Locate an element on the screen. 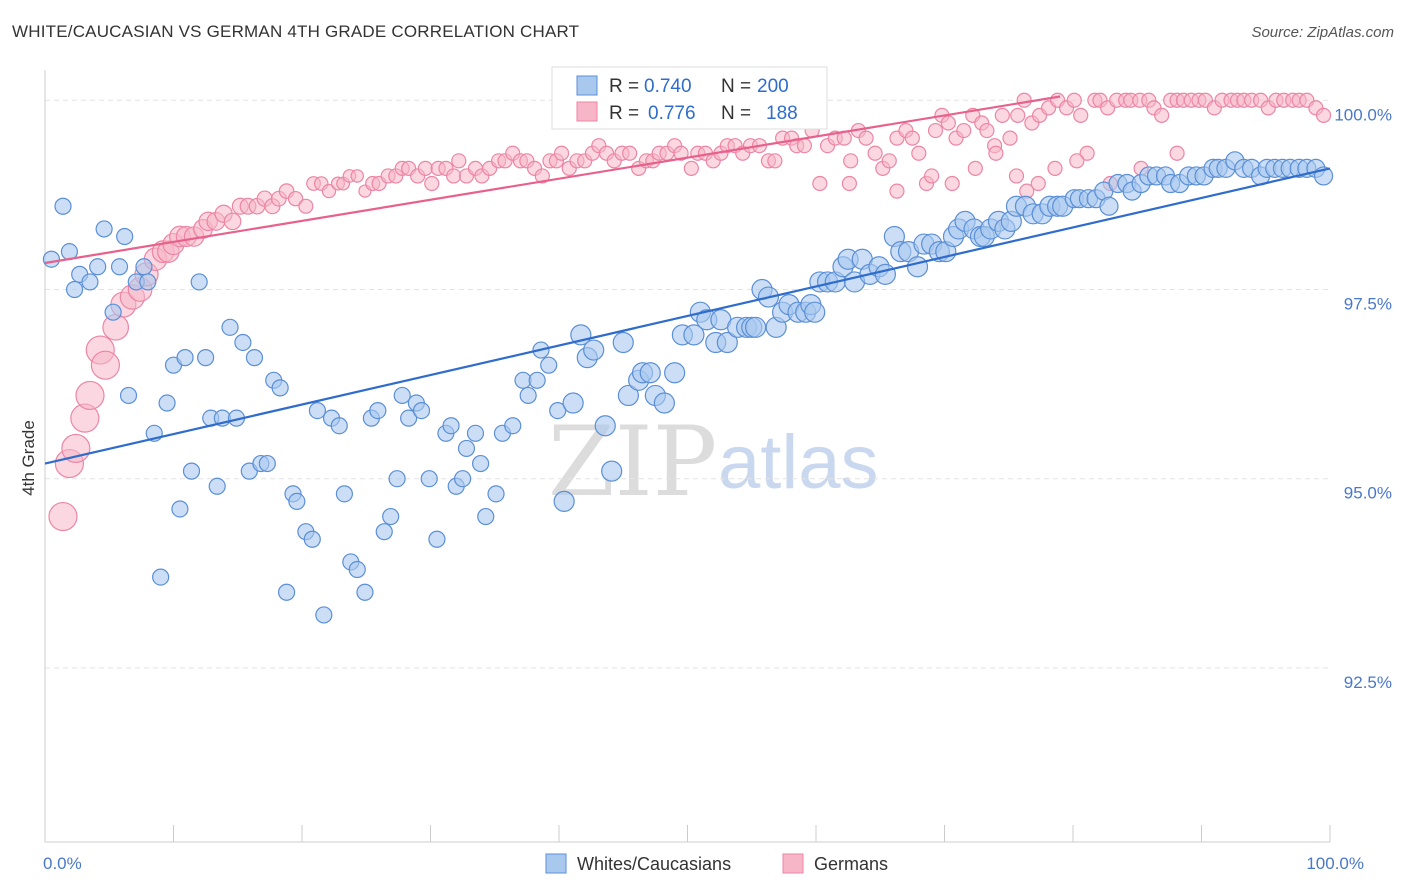 The height and width of the screenshot is (892, 1406). legend-n-value-germans: 188 is located at coordinates (782, 113).